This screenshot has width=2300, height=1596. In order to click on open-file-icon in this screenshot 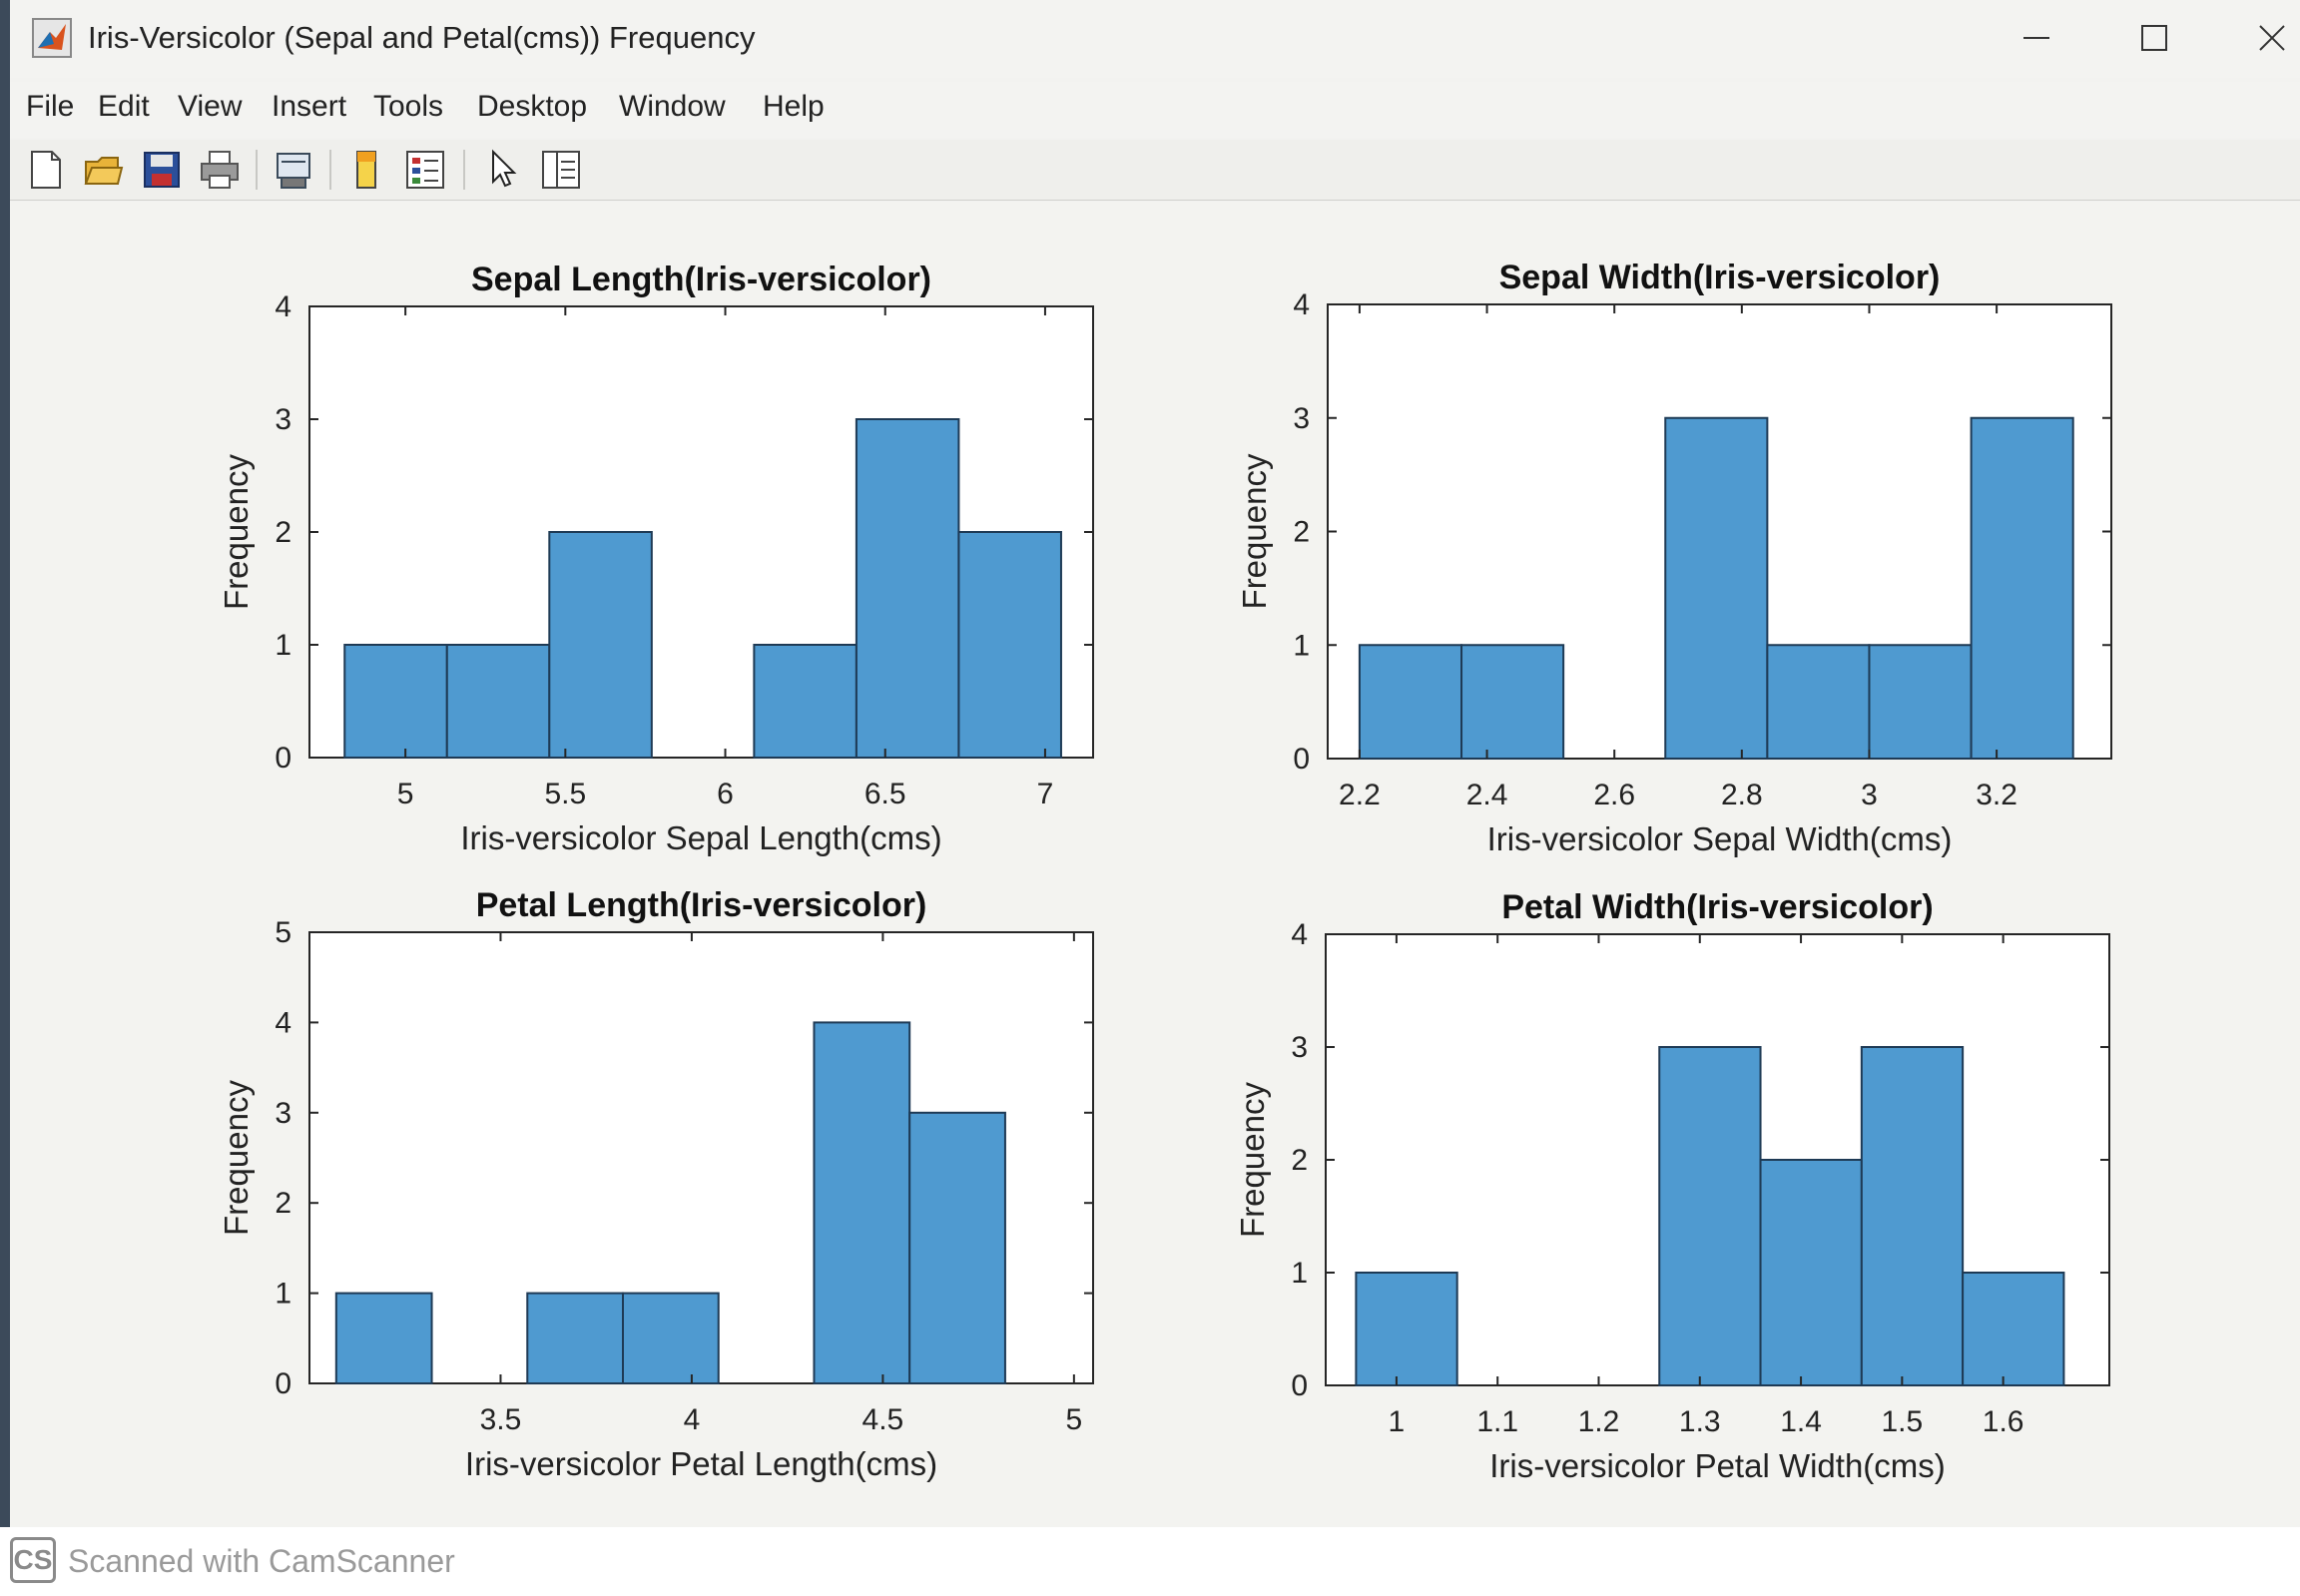, I will do `click(104, 170)`.